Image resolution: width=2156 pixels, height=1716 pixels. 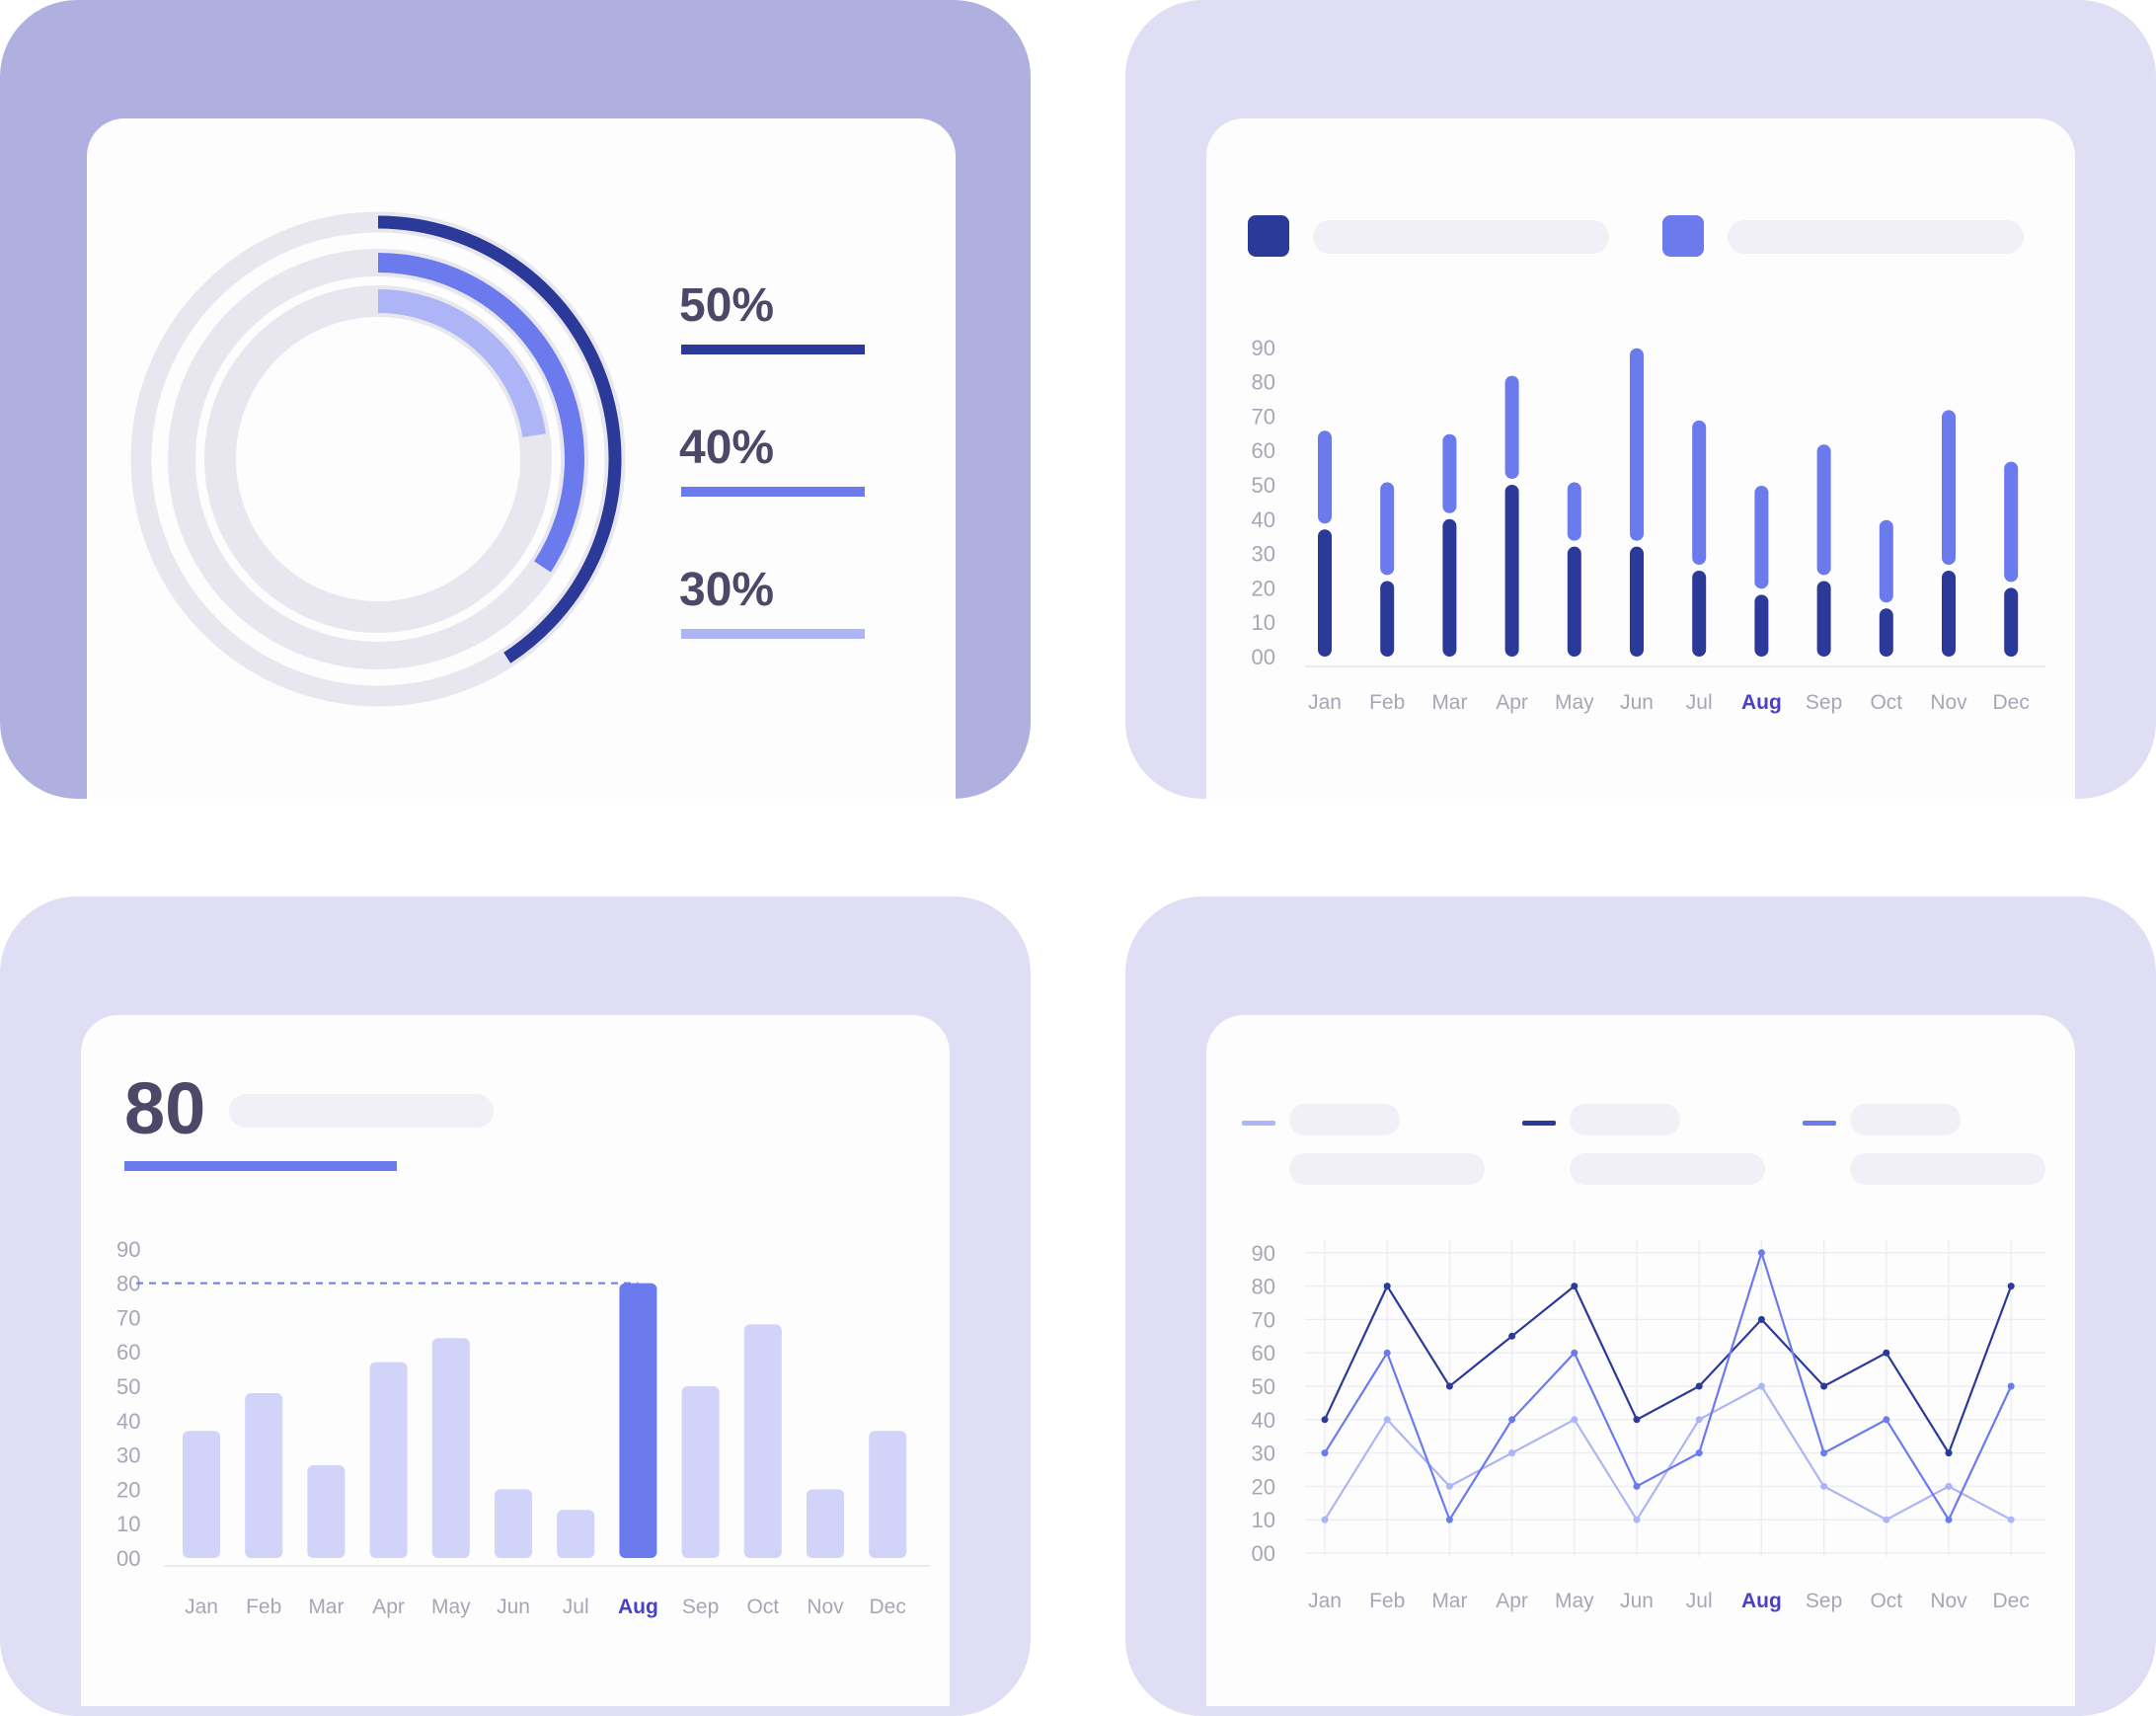 What do you see at coordinates (1263, 1553) in the screenshot?
I see `y-tick-label: 00` at bounding box center [1263, 1553].